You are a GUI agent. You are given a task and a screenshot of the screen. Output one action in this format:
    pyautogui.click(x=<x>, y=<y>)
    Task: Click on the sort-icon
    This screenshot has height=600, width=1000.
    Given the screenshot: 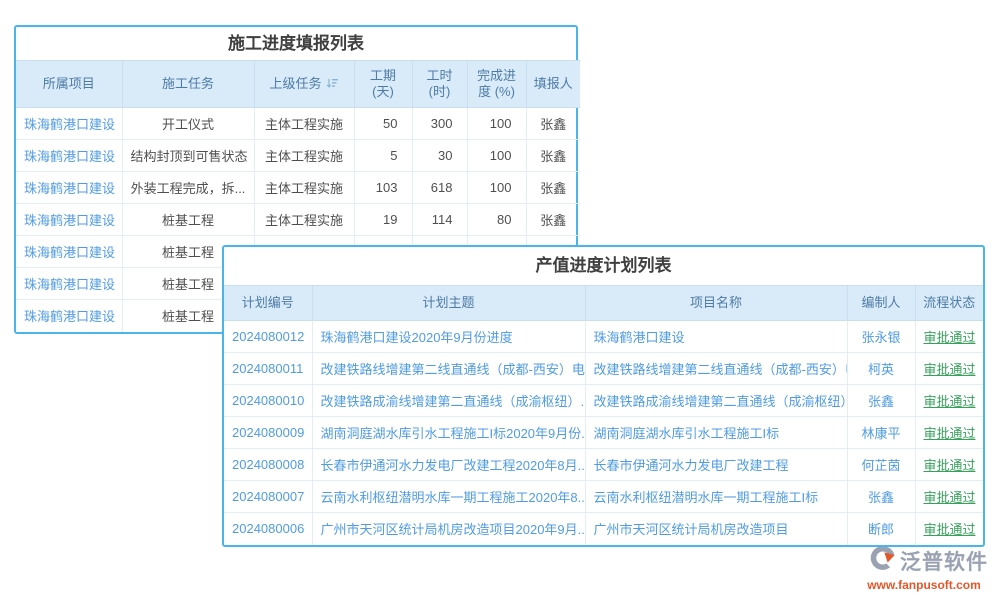 What is the action you would take?
    pyautogui.click(x=332, y=85)
    